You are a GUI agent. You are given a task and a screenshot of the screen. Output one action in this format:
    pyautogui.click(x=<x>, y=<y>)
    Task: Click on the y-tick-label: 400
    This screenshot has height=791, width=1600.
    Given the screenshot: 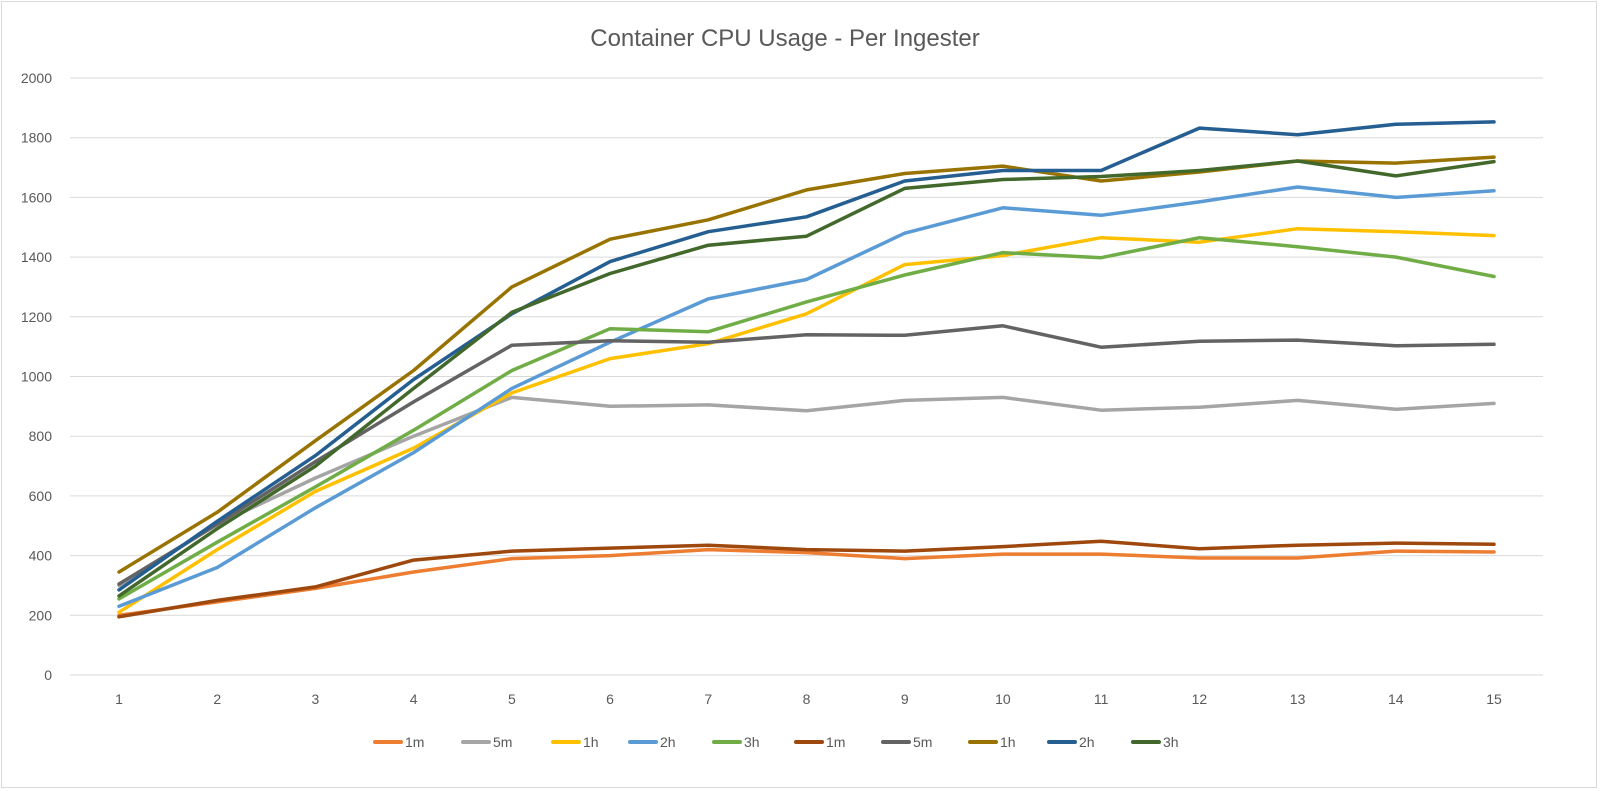 What is the action you would take?
    pyautogui.click(x=41, y=556)
    